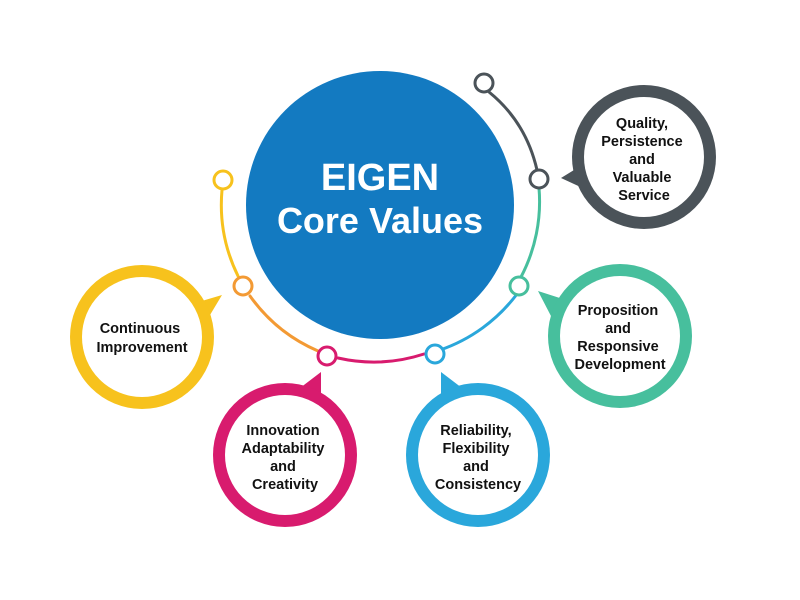 Image resolution: width=800 pixels, height=600 pixels. What do you see at coordinates (141, 348) in the screenshot?
I see `value-line: Improvement` at bounding box center [141, 348].